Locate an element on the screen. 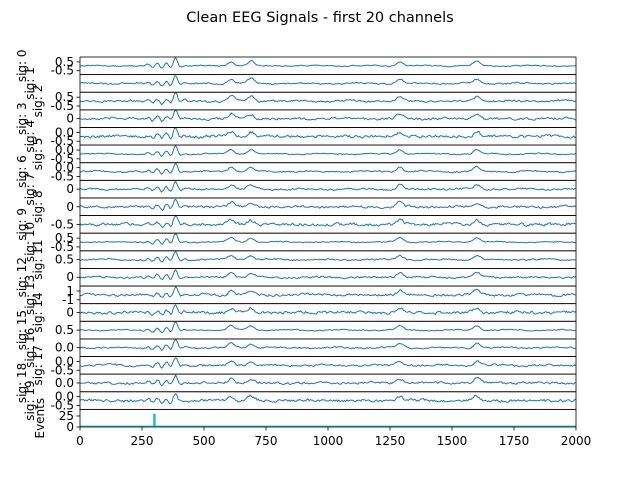 Image resolution: width=640 pixels, height=480 pixels. event-bar is located at coordinates (154, 420).